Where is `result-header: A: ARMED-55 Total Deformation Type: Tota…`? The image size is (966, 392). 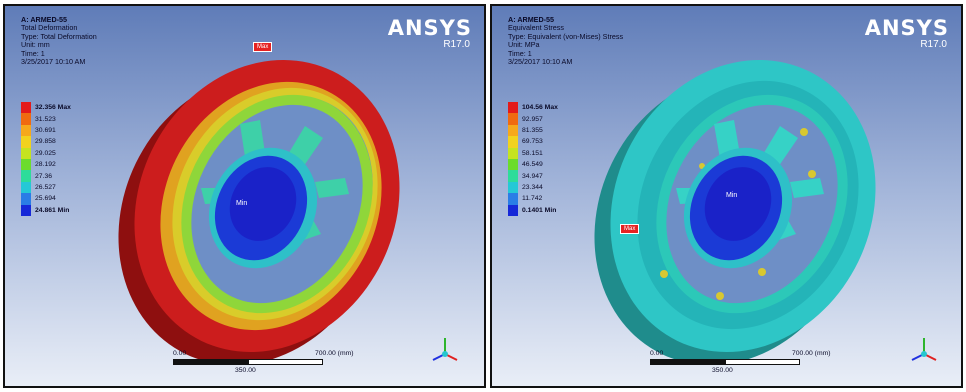 result-header: A: ARMED-55 Total Deformation Type: Tota… is located at coordinates (59, 41).